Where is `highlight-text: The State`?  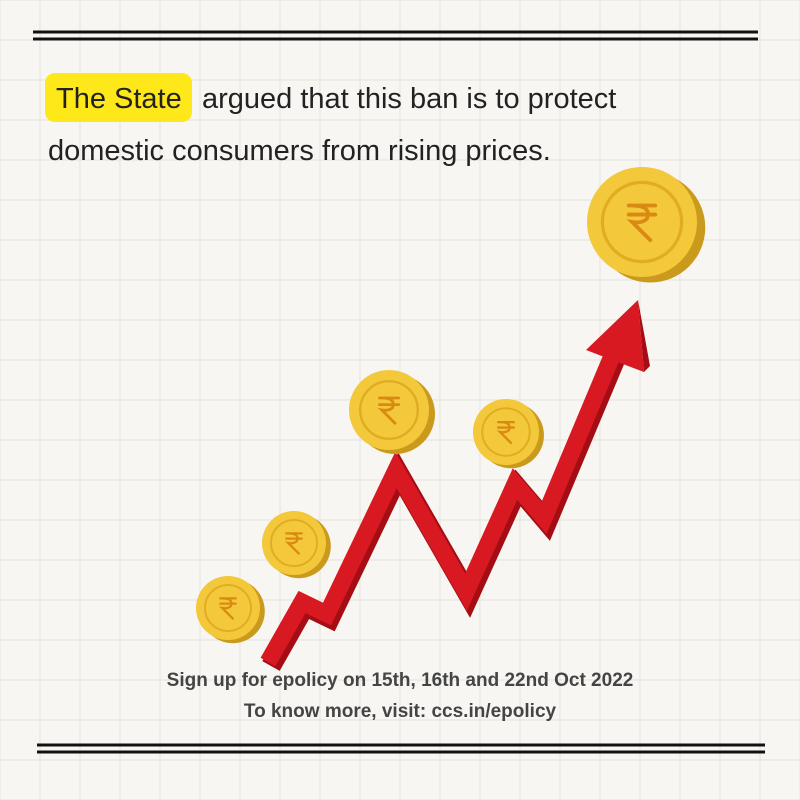 highlight-text: The State is located at coordinates (119, 99).